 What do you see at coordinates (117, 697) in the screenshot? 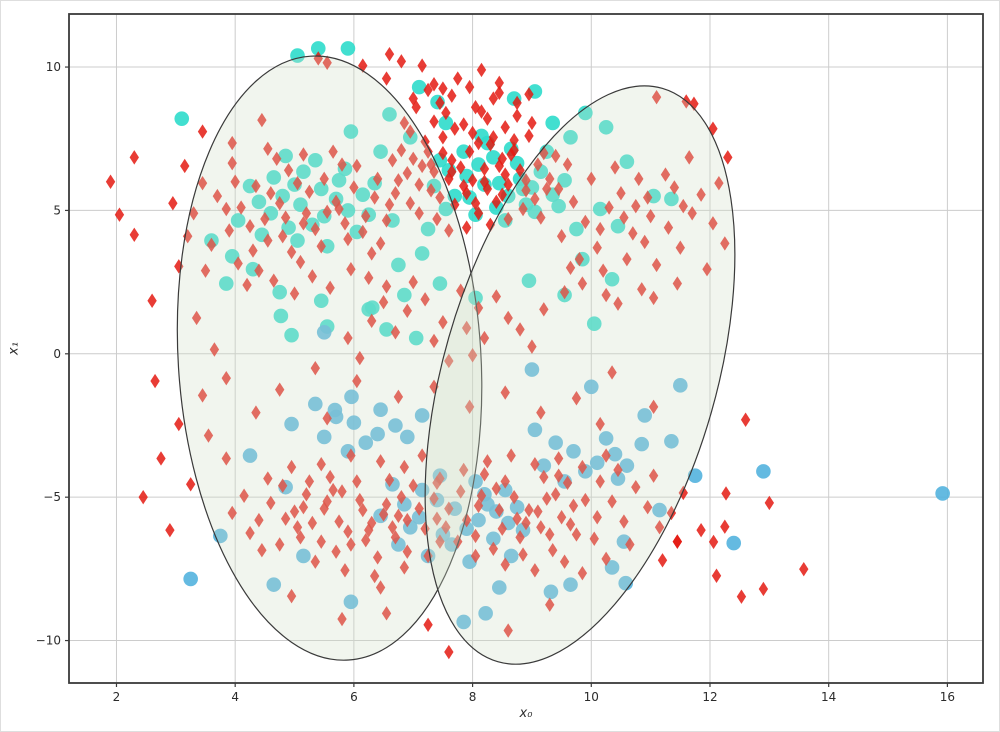
I see `x-tick-label: 2` at bounding box center [117, 697].